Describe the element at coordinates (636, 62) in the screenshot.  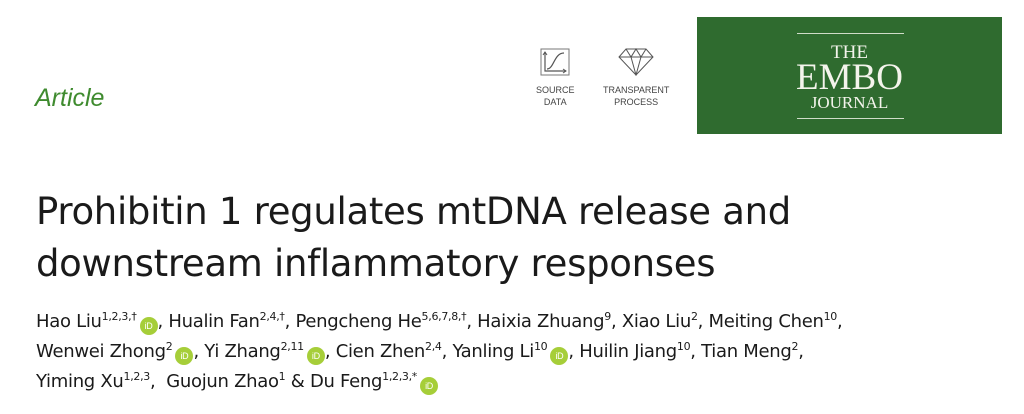
I see `diamond-icon` at that location.